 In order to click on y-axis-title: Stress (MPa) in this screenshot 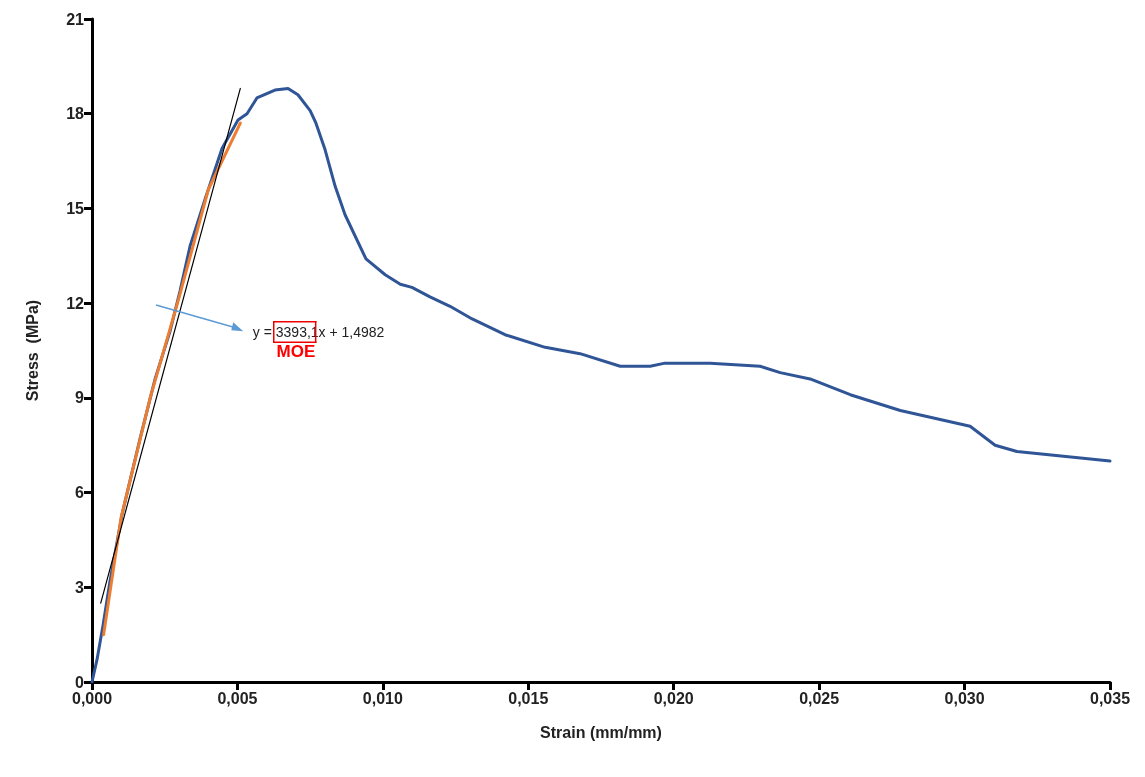, I will do `click(32, 350)`.